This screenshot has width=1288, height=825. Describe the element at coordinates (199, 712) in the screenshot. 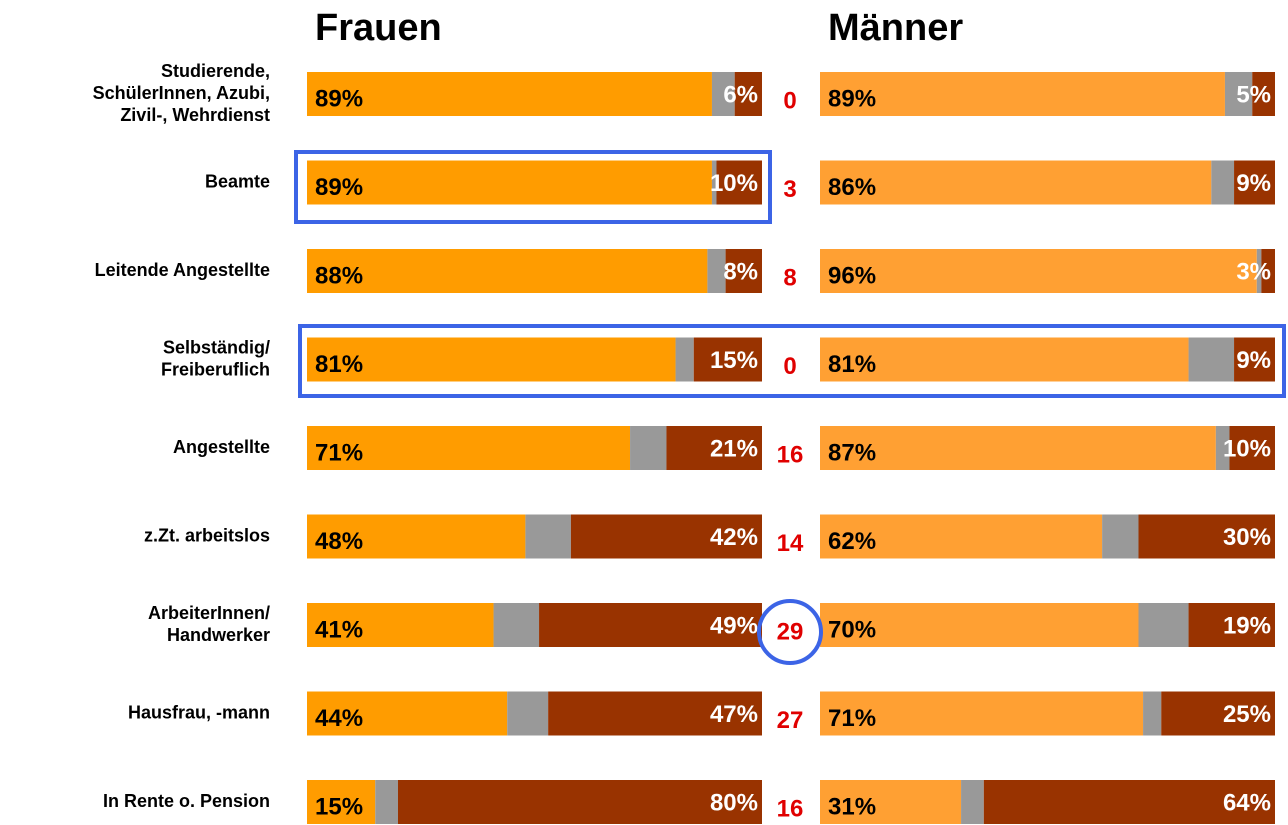

I see `category-label: Hausfrau, -mann` at that location.